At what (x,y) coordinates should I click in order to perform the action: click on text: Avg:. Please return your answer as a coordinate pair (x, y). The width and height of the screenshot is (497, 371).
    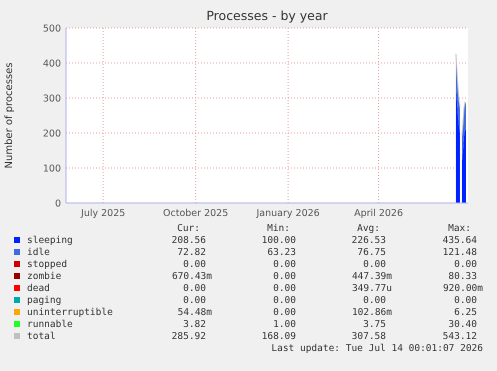
    Looking at the image, I should click on (368, 228).